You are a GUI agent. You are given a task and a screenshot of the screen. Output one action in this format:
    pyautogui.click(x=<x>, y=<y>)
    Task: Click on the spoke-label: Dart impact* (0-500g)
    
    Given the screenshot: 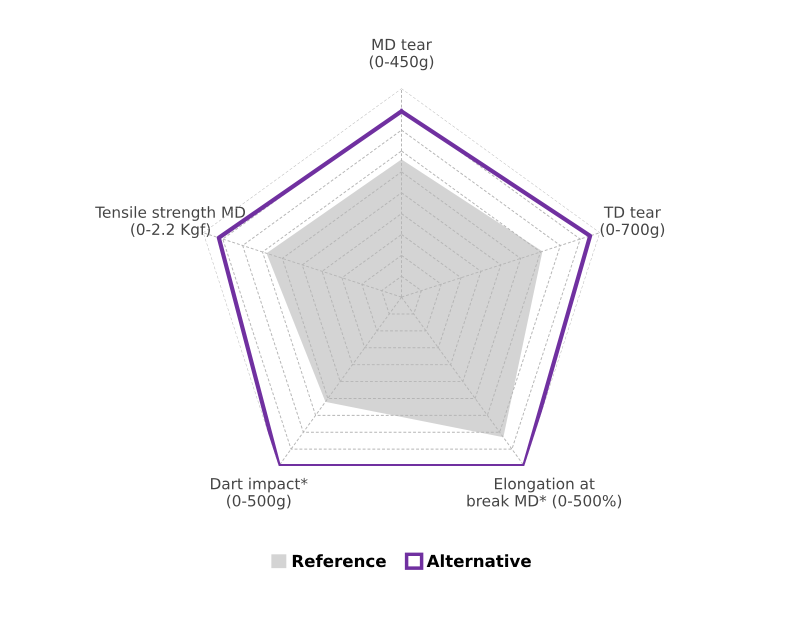 What is the action you would take?
    pyautogui.click(x=259, y=494)
    